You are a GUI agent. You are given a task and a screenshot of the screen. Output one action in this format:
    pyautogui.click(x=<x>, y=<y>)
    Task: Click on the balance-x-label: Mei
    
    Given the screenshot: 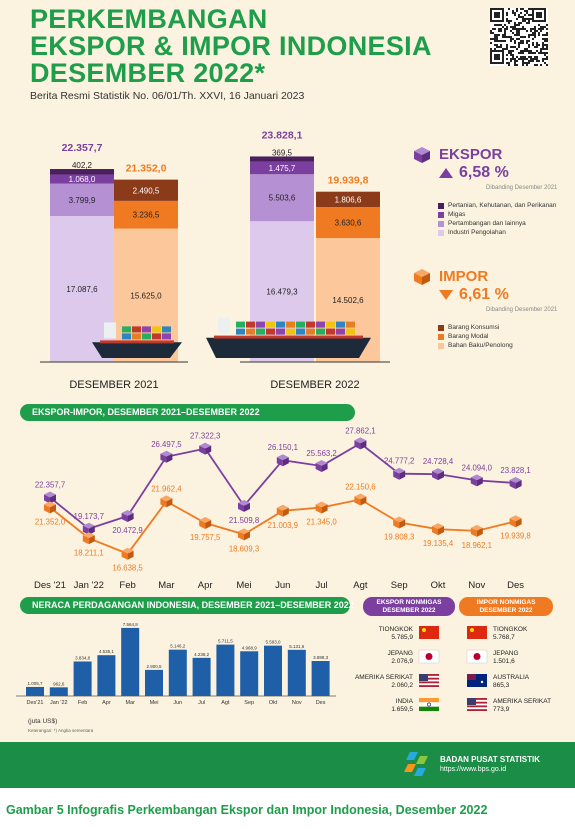 What is the action you would take?
    pyautogui.click(x=154, y=703)
    